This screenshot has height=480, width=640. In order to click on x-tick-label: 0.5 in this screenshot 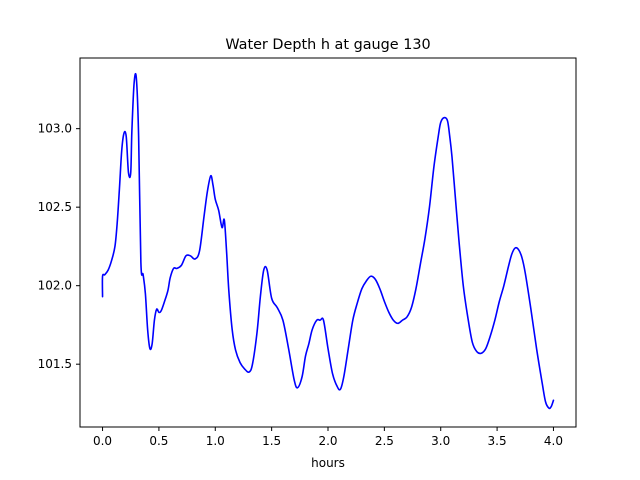, I will do `click(158, 441)`.